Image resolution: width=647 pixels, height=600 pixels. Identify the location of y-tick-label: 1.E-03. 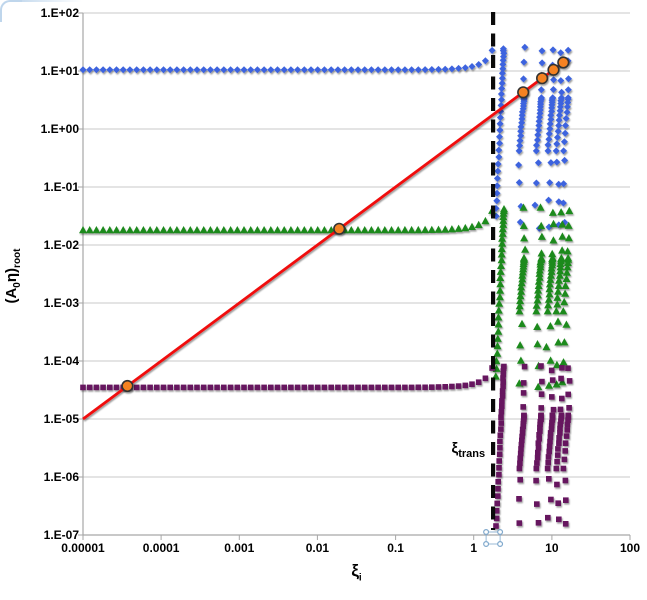
(61, 303).